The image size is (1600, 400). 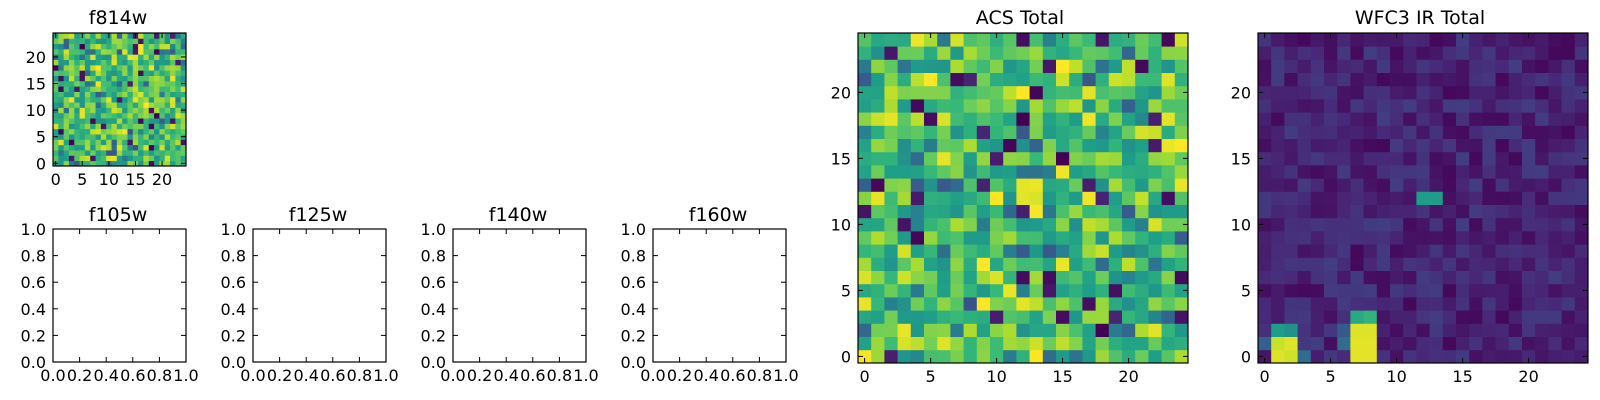 I want to click on f105w-x-tick-label: 0.8, so click(x=159, y=375).